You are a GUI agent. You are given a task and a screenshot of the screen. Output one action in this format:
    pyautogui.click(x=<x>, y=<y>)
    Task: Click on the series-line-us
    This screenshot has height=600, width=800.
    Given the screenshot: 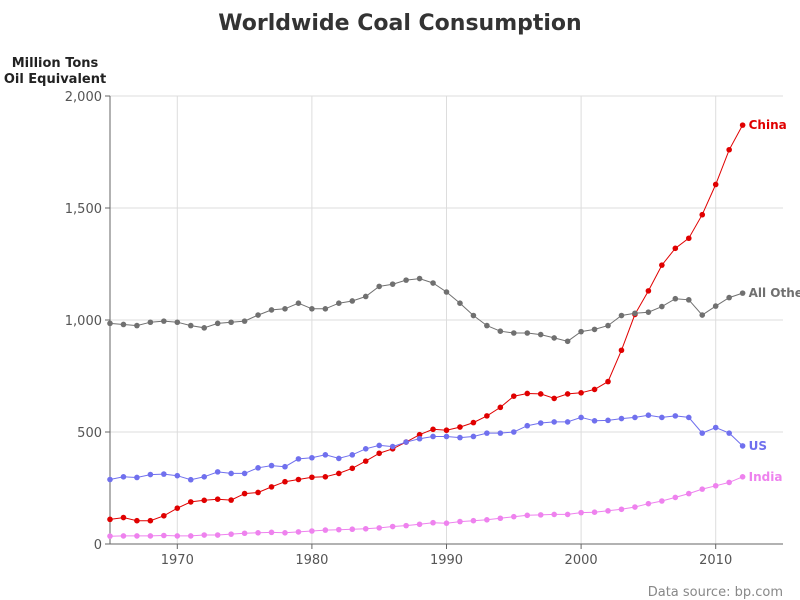 What is the action you would take?
    pyautogui.click(x=426, y=447)
    